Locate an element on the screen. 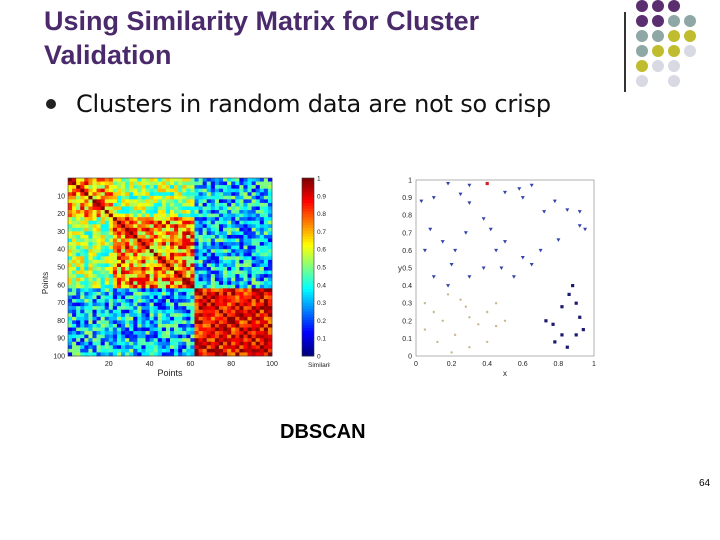 The width and height of the screenshot is (720, 540). scatter-frame is located at coordinates (505, 268).